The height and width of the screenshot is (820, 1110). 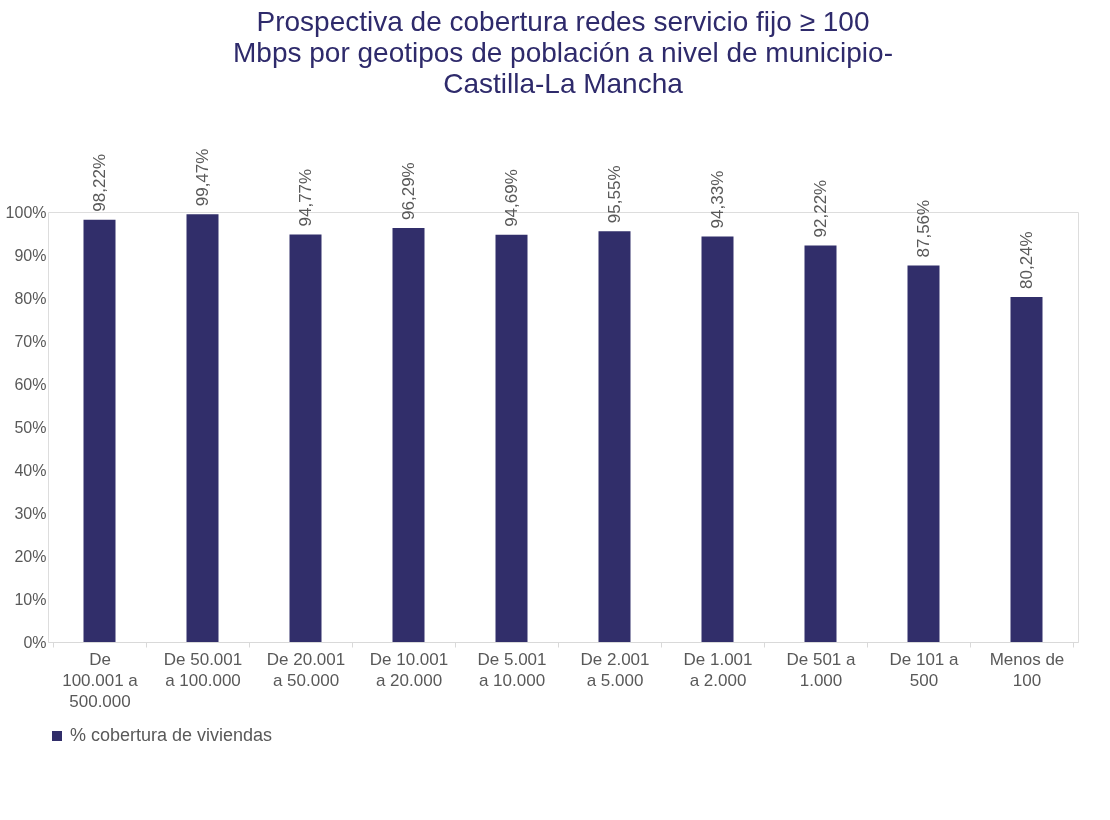 I want to click on data-label: 99,47%, so click(x=202, y=177).